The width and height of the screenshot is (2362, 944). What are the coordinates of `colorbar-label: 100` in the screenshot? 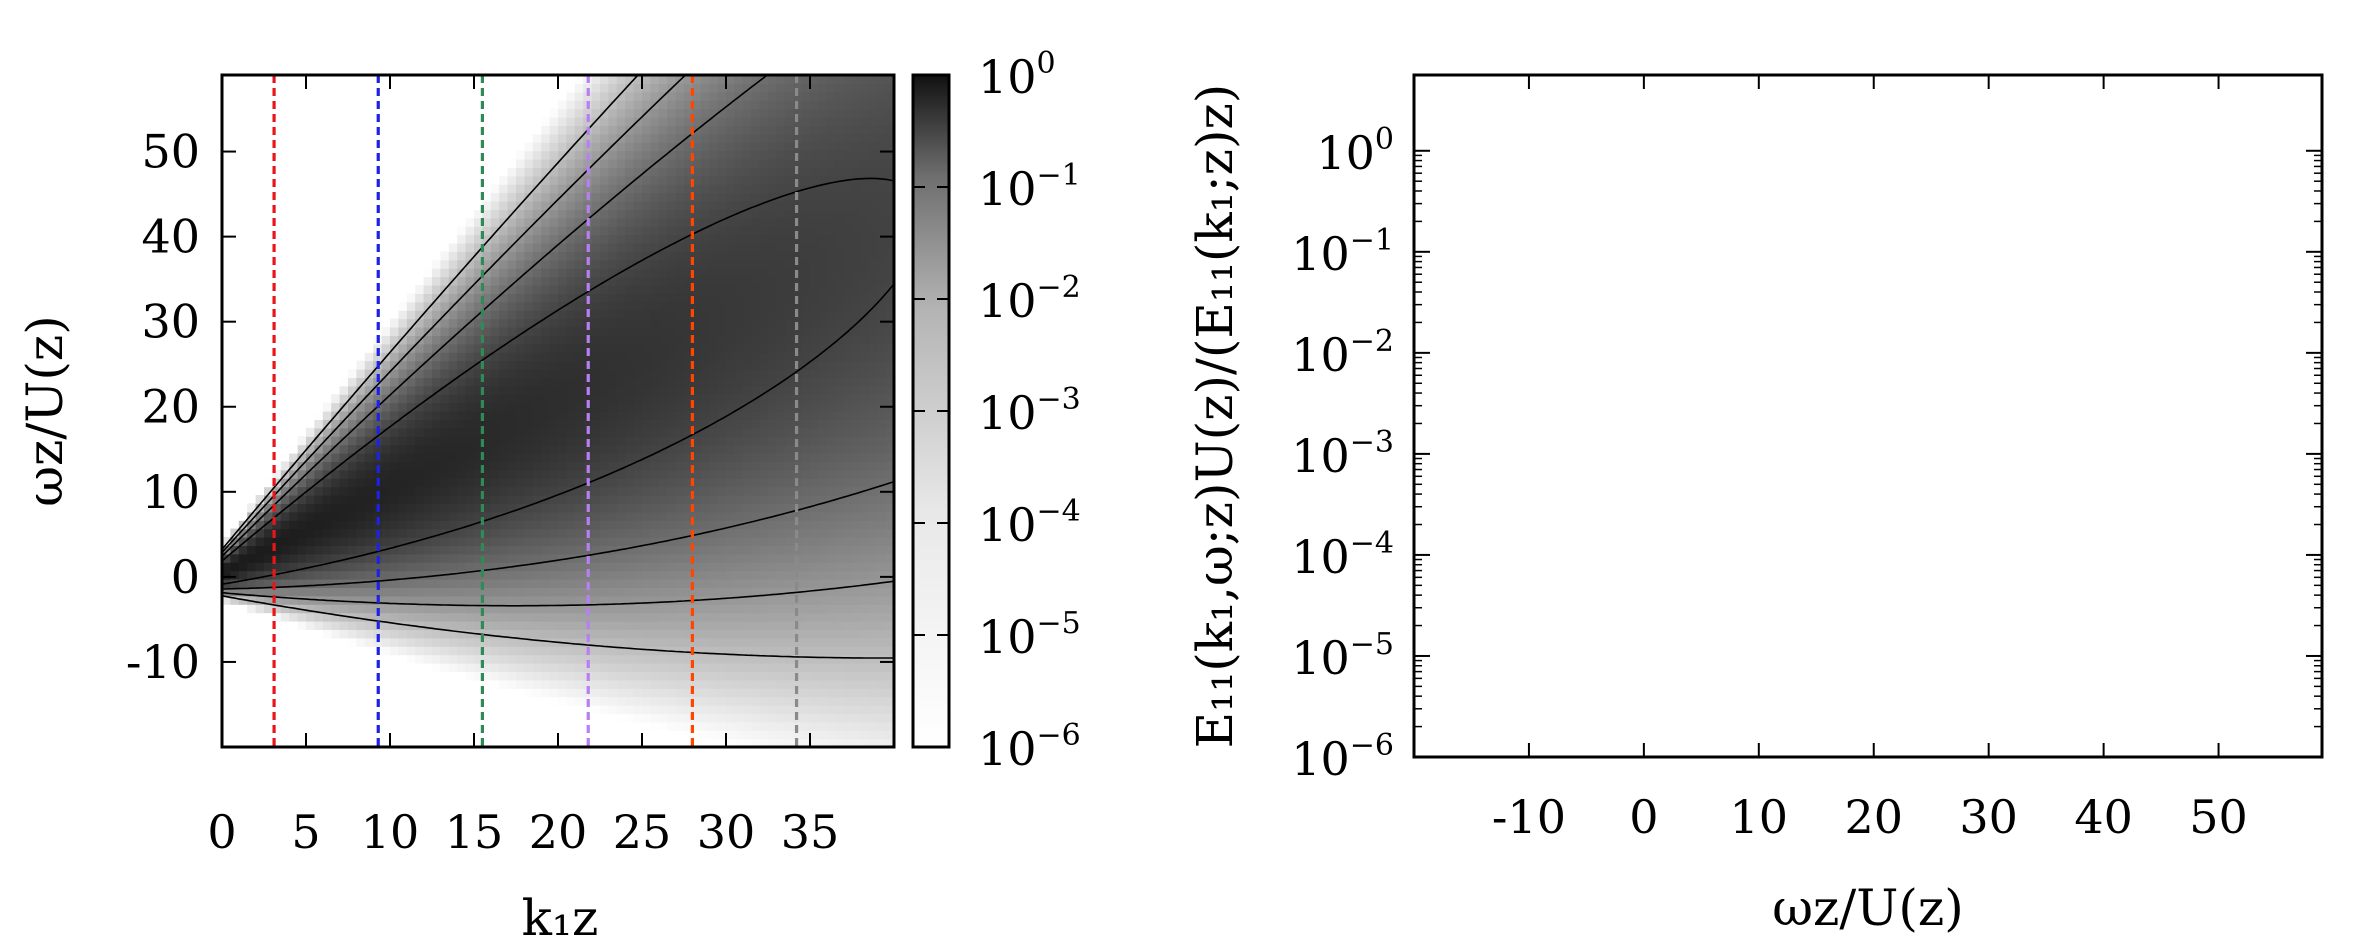 It's located at (1017, 75).